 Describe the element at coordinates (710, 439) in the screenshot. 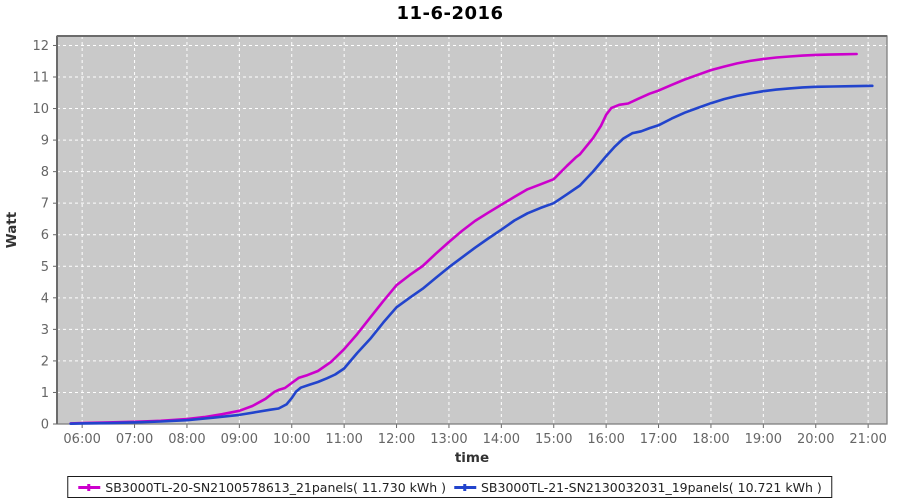

I see `x-tick-label: 18:00` at that location.